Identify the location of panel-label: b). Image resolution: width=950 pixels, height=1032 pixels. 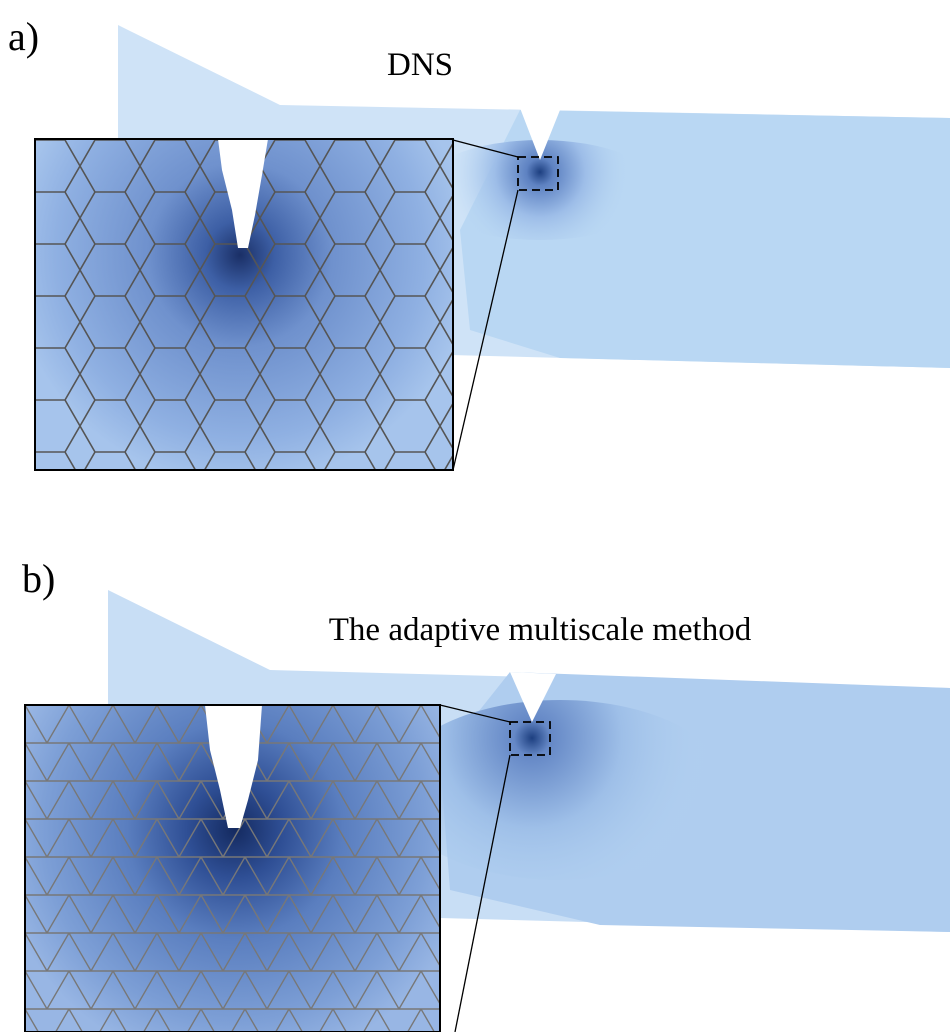
(38, 578).